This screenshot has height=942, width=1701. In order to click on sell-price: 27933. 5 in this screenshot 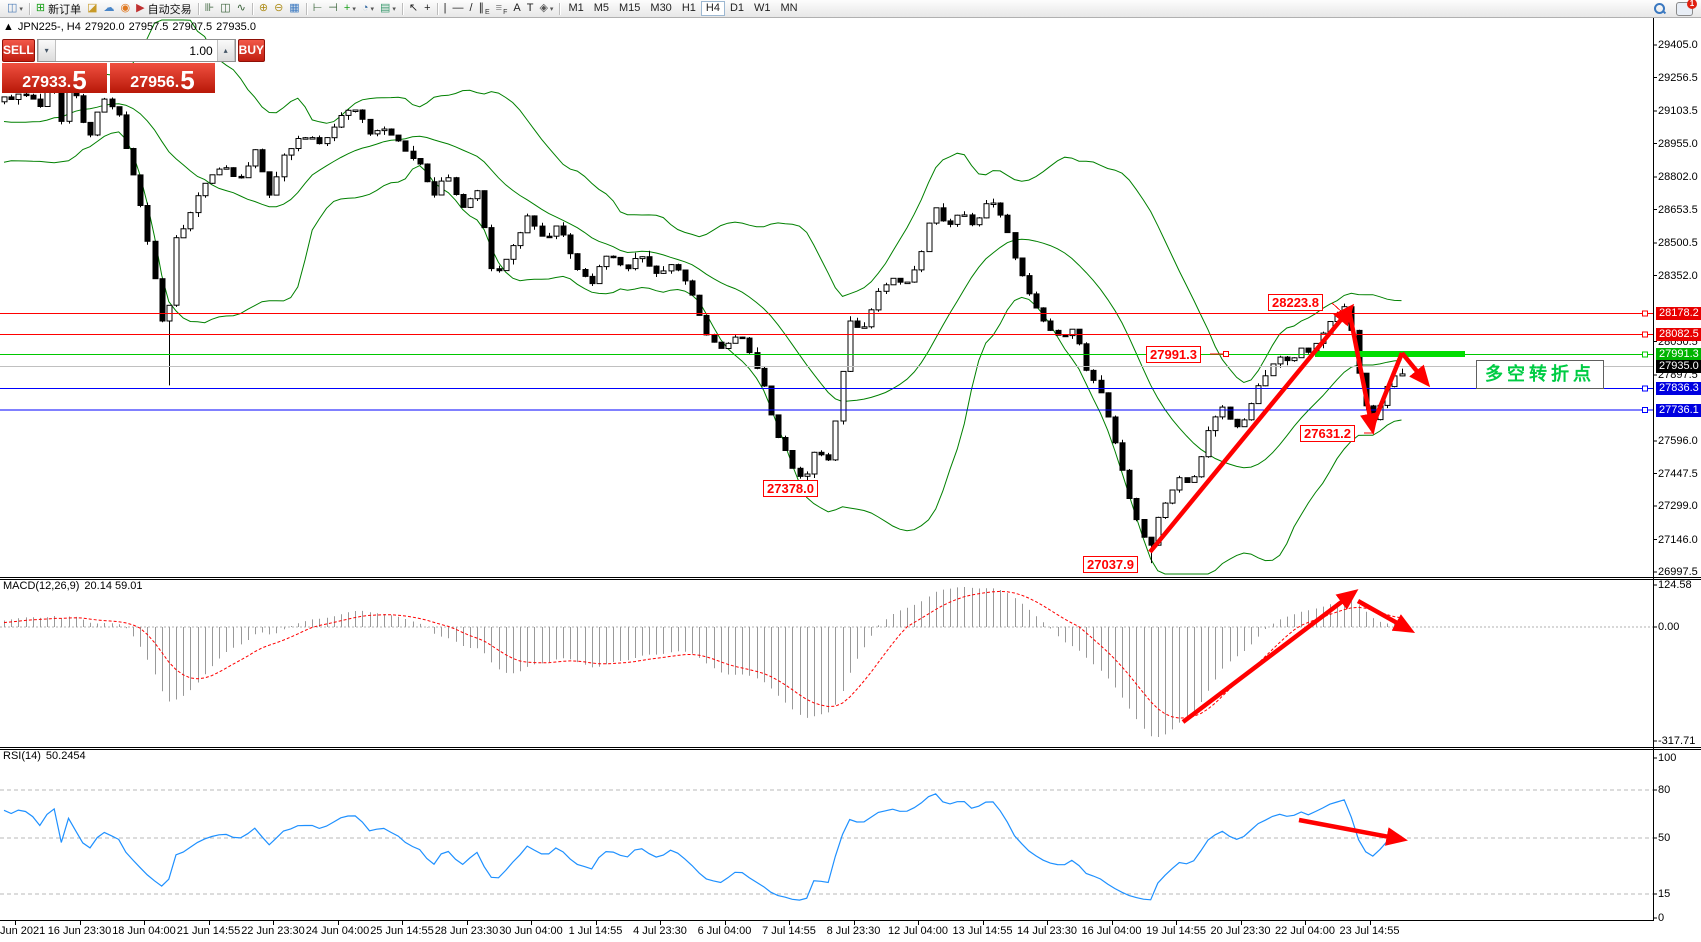, I will do `click(54, 78)`.